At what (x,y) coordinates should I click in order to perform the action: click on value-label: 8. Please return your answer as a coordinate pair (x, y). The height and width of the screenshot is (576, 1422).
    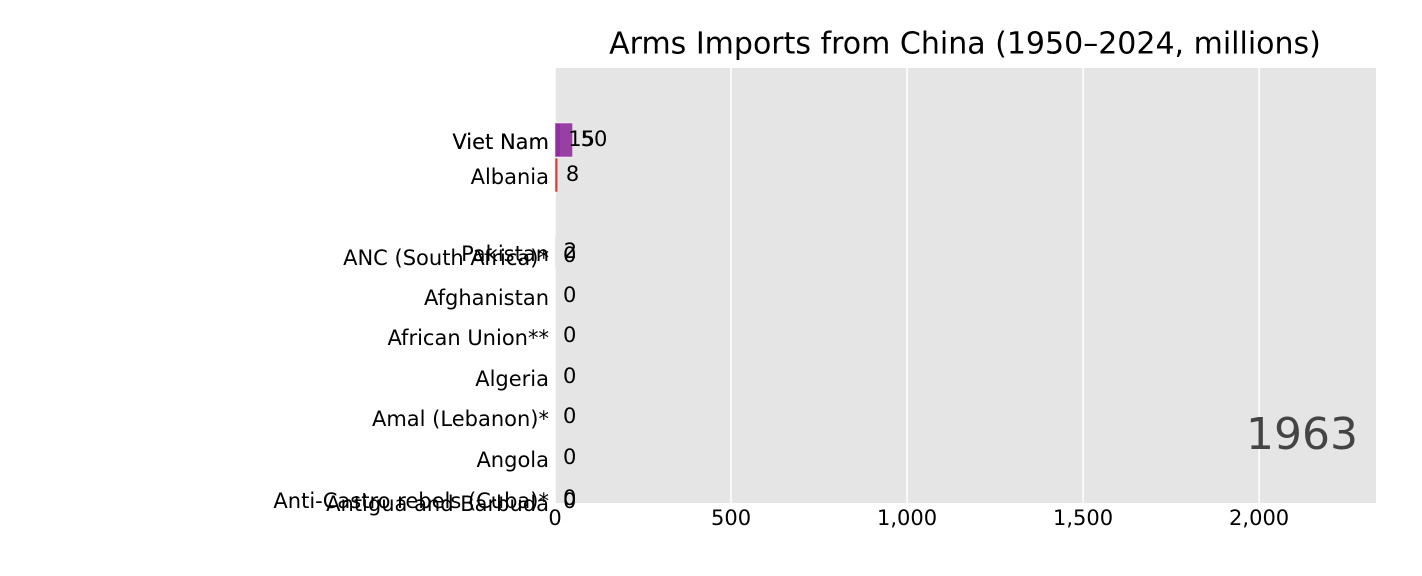
    Looking at the image, I should click on (572, 174).